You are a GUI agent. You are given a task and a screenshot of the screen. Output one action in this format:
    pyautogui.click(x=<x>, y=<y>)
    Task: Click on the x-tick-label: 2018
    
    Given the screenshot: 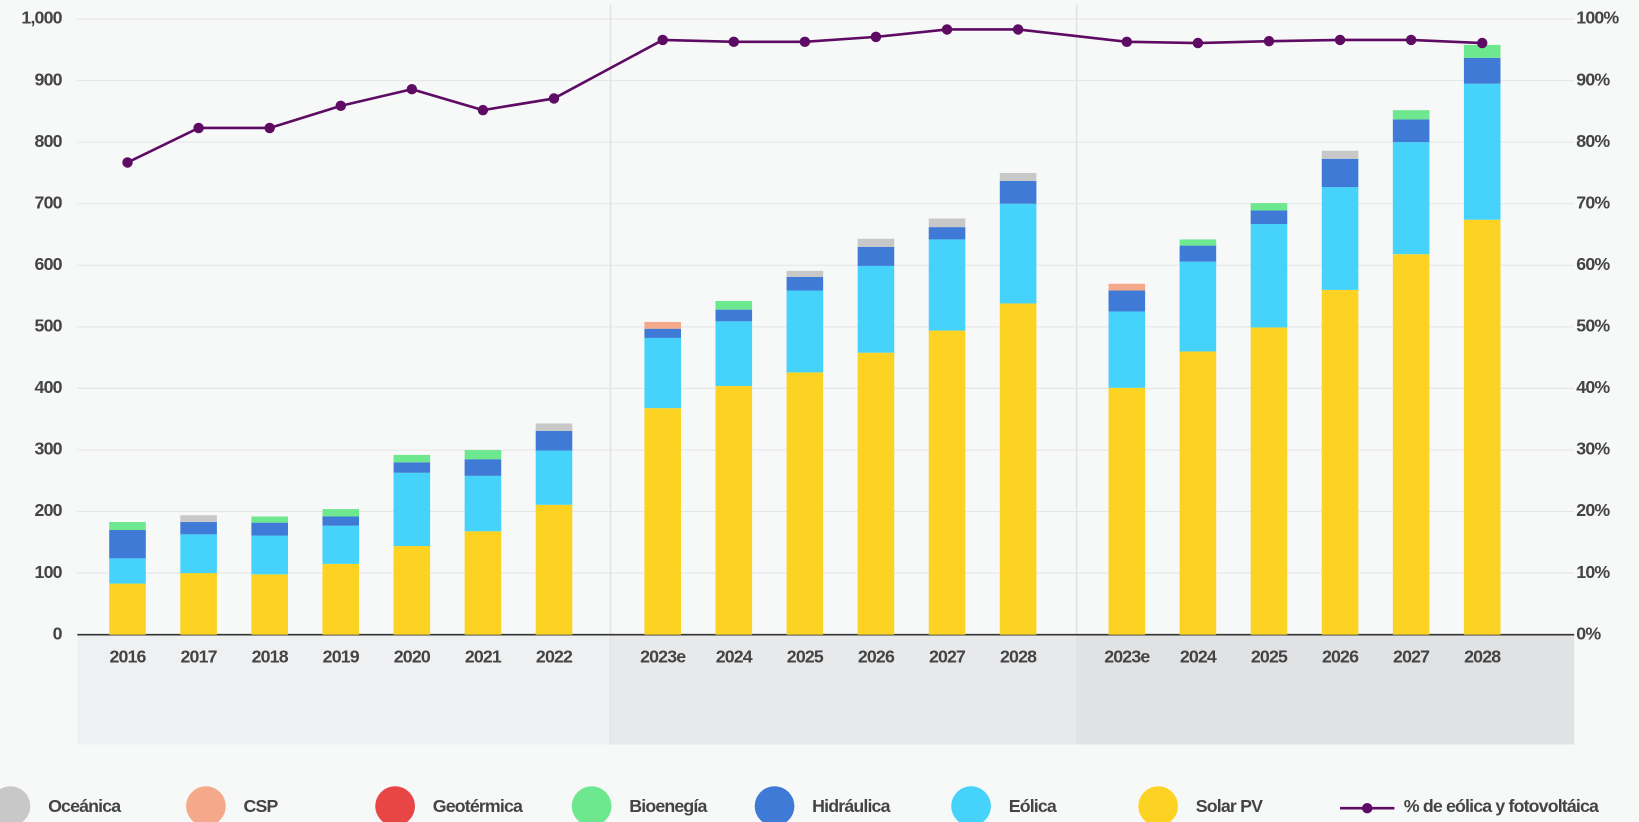 What is the action you would take?
    pyautogui.click(x=270, y=656)
    